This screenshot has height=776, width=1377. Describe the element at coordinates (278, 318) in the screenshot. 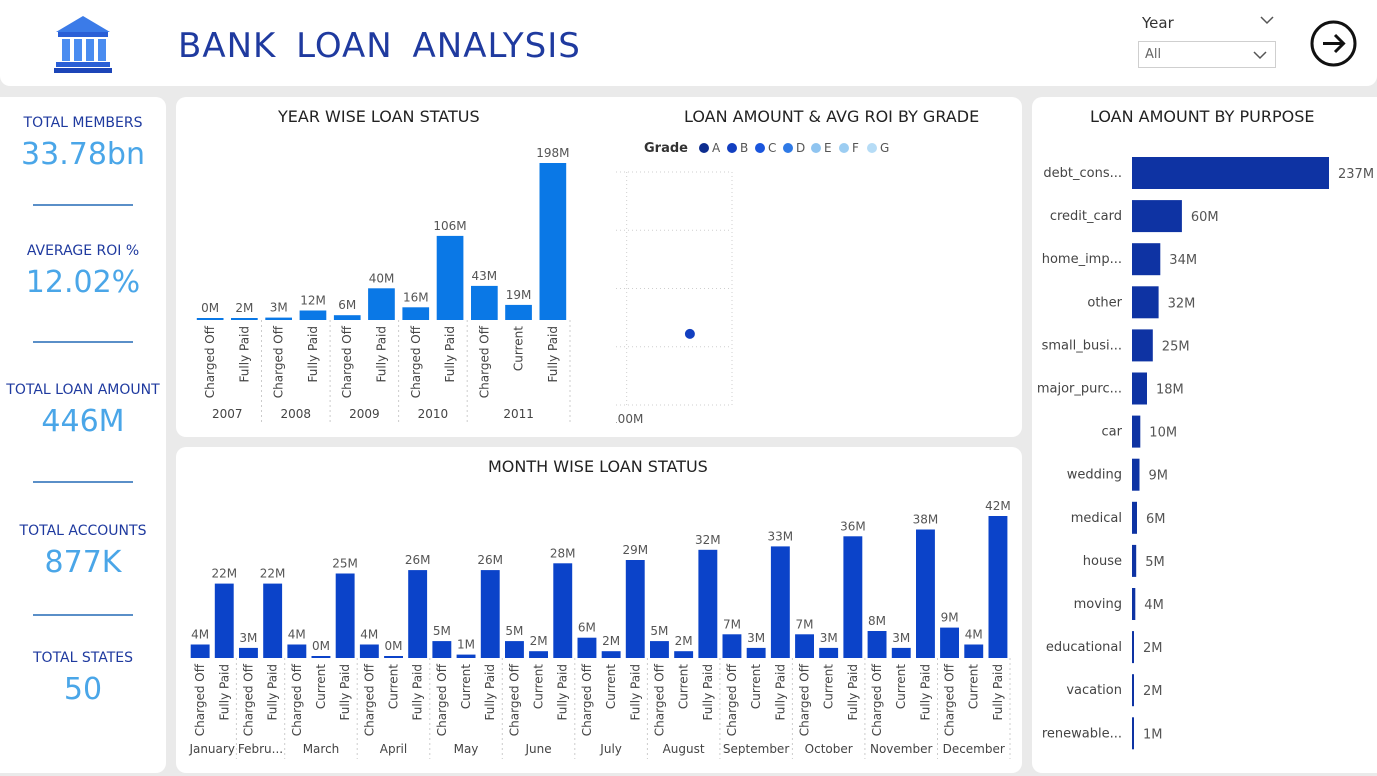

I see `bar-2008-charged-off` at that location.